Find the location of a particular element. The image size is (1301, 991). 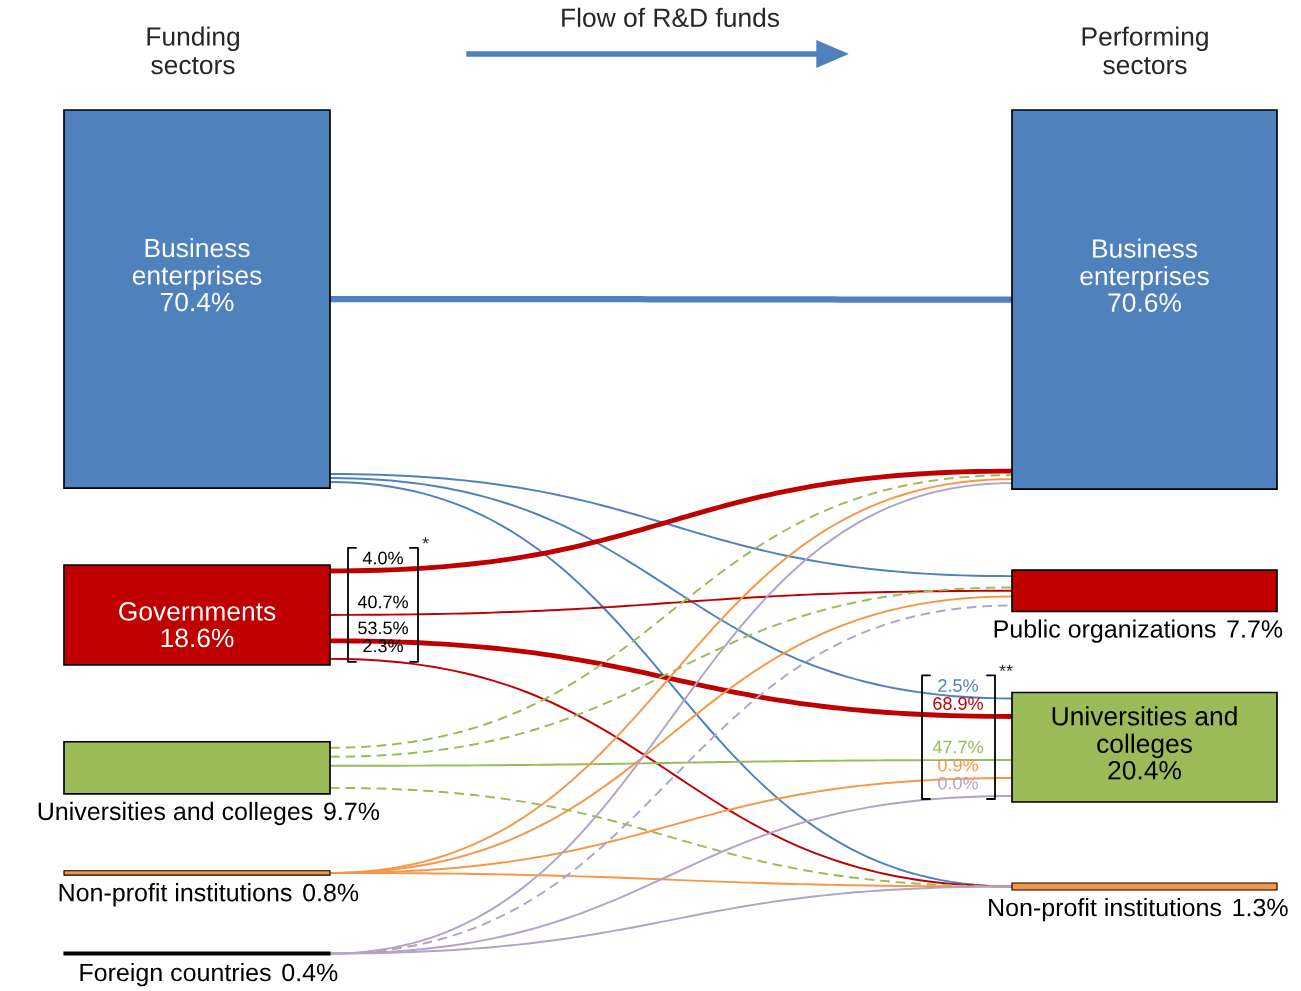

text: 0.9% is located at coordinates (958, 765).